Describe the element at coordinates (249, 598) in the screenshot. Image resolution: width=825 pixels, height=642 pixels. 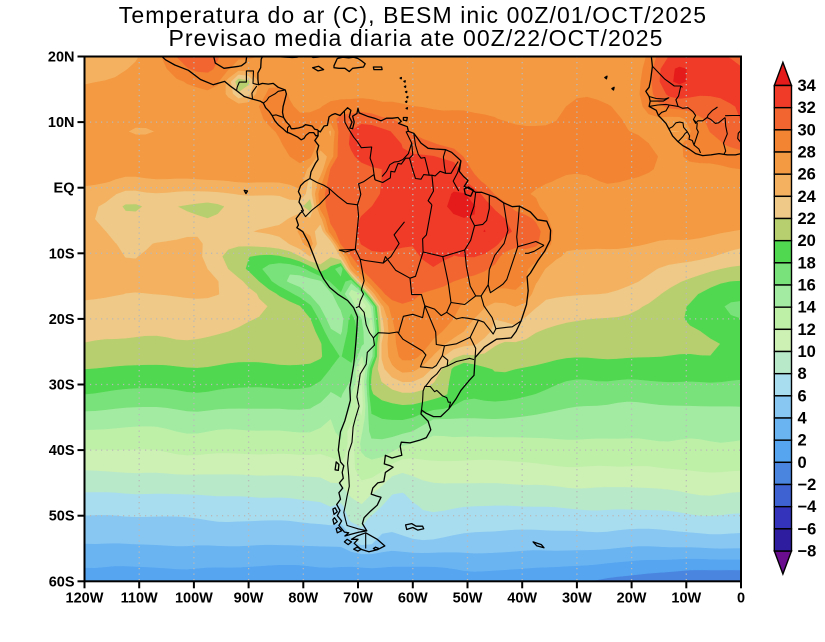
I see `svg-text: 90W` at that location.